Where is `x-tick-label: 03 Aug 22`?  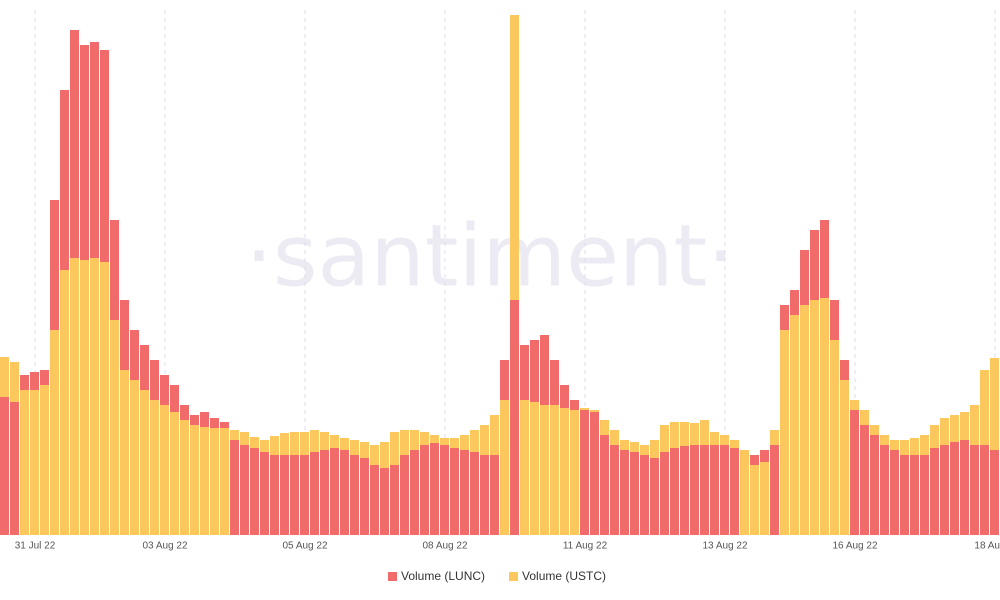
x-tick-label: 03 Aug 22 is located at coordinates (164, 546).